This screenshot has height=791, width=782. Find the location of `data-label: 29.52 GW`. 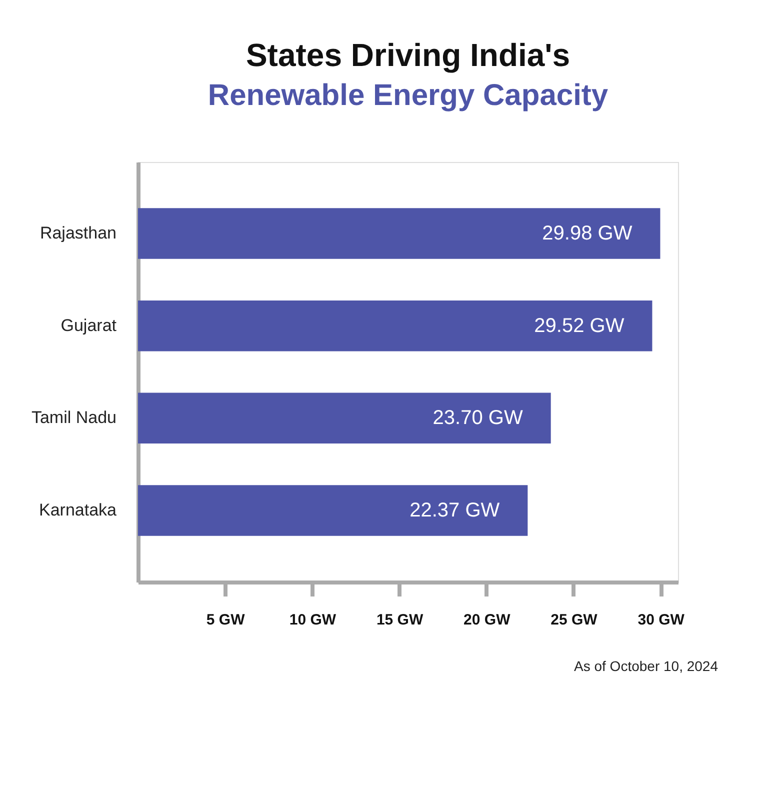

data-label: 29.52 GW is located at coordinates (579, 325).